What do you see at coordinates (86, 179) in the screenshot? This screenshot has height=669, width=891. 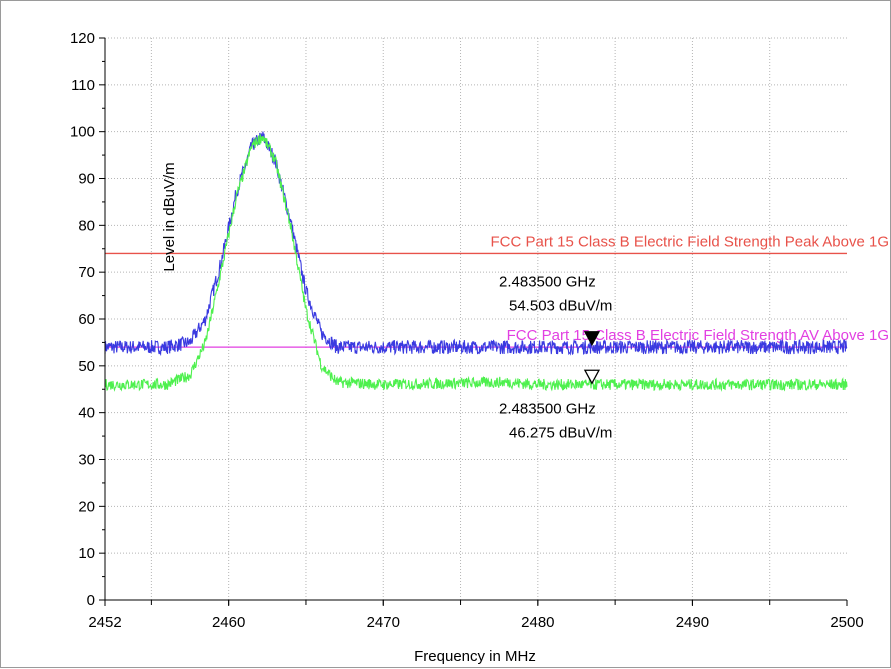 I see `y-tick-label: 90` at bounding box center [86, 179].